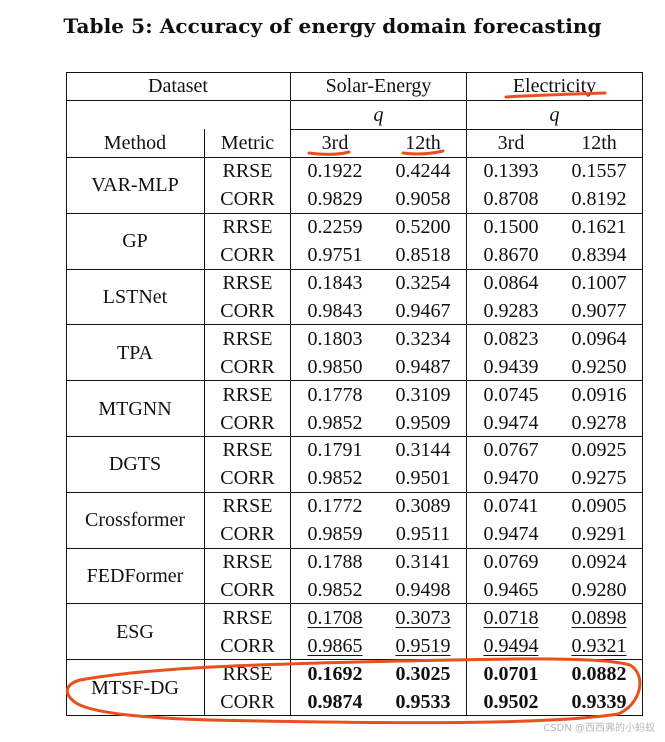 Image resolution: width=665 pixels, height=742 pixels. What do you see at coordinates (599, 478) in the screenshot?
I see `corr-value: 0.9275` at bounding box center [599, 478].